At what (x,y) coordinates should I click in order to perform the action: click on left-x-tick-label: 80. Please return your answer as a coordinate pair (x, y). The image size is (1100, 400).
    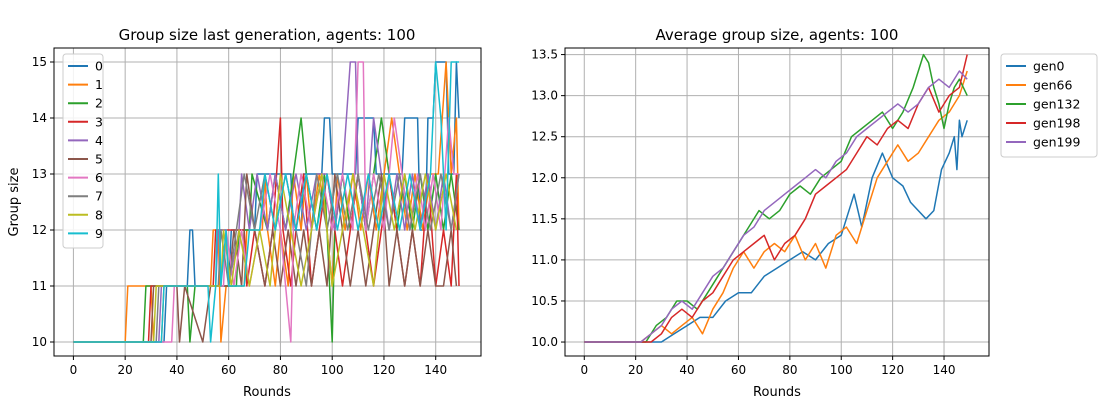
    Looking at the image, I should click on (280, 370).